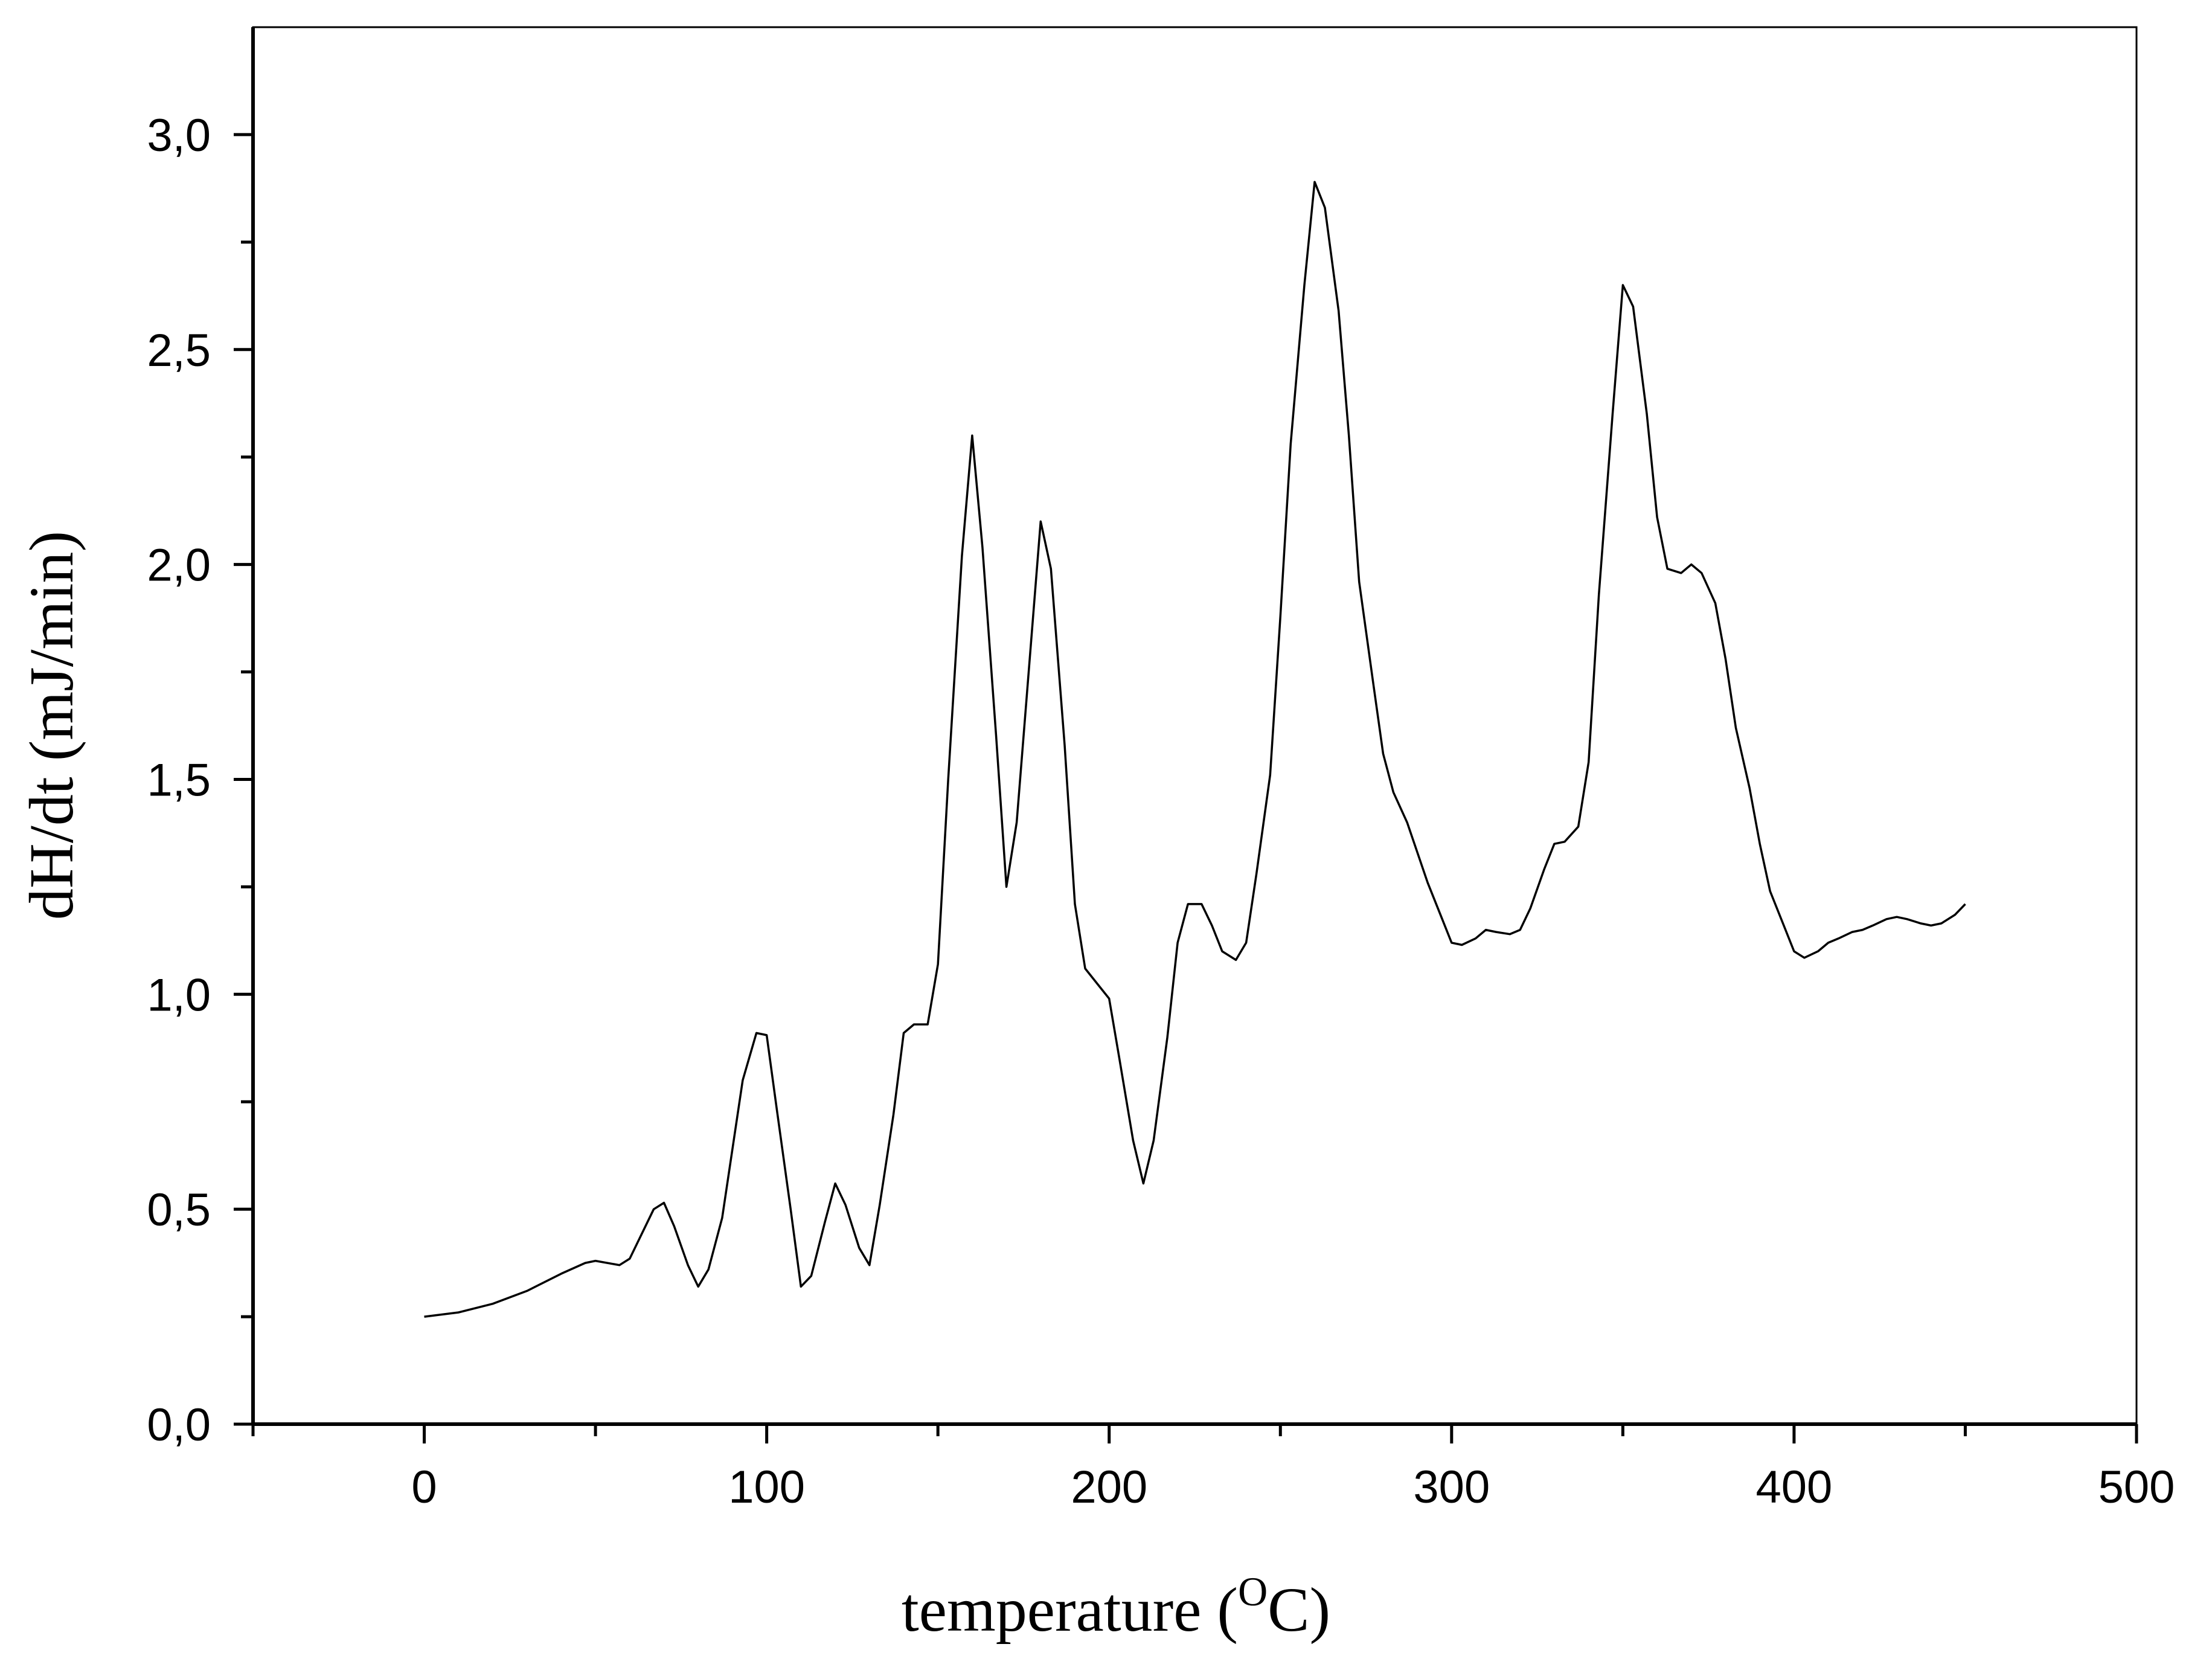 This screenshot has width=2212, height=1676. Describe the element at coordinates (2137, 1487) in the screenshot. I see `x-tick-label: 500` at that location.